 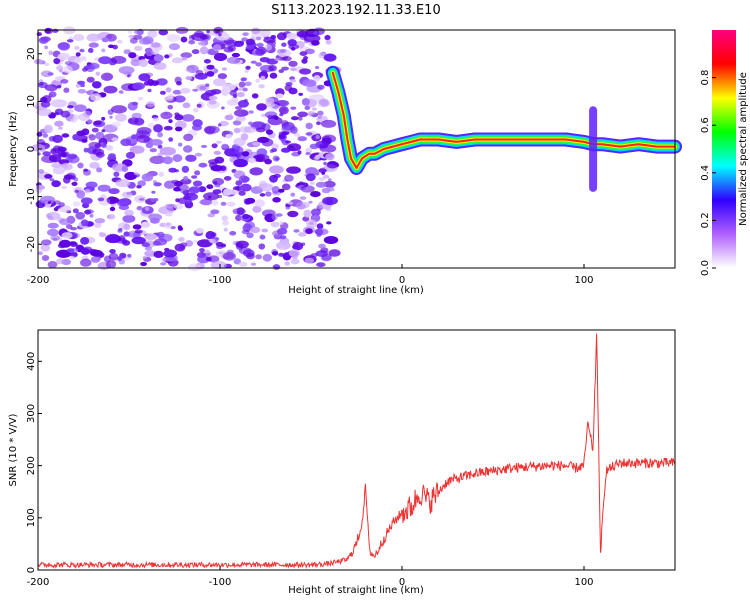 I want to click on spectrogram-y-ticks: -20 -10 0 10 20, so click(x=34, y=149).